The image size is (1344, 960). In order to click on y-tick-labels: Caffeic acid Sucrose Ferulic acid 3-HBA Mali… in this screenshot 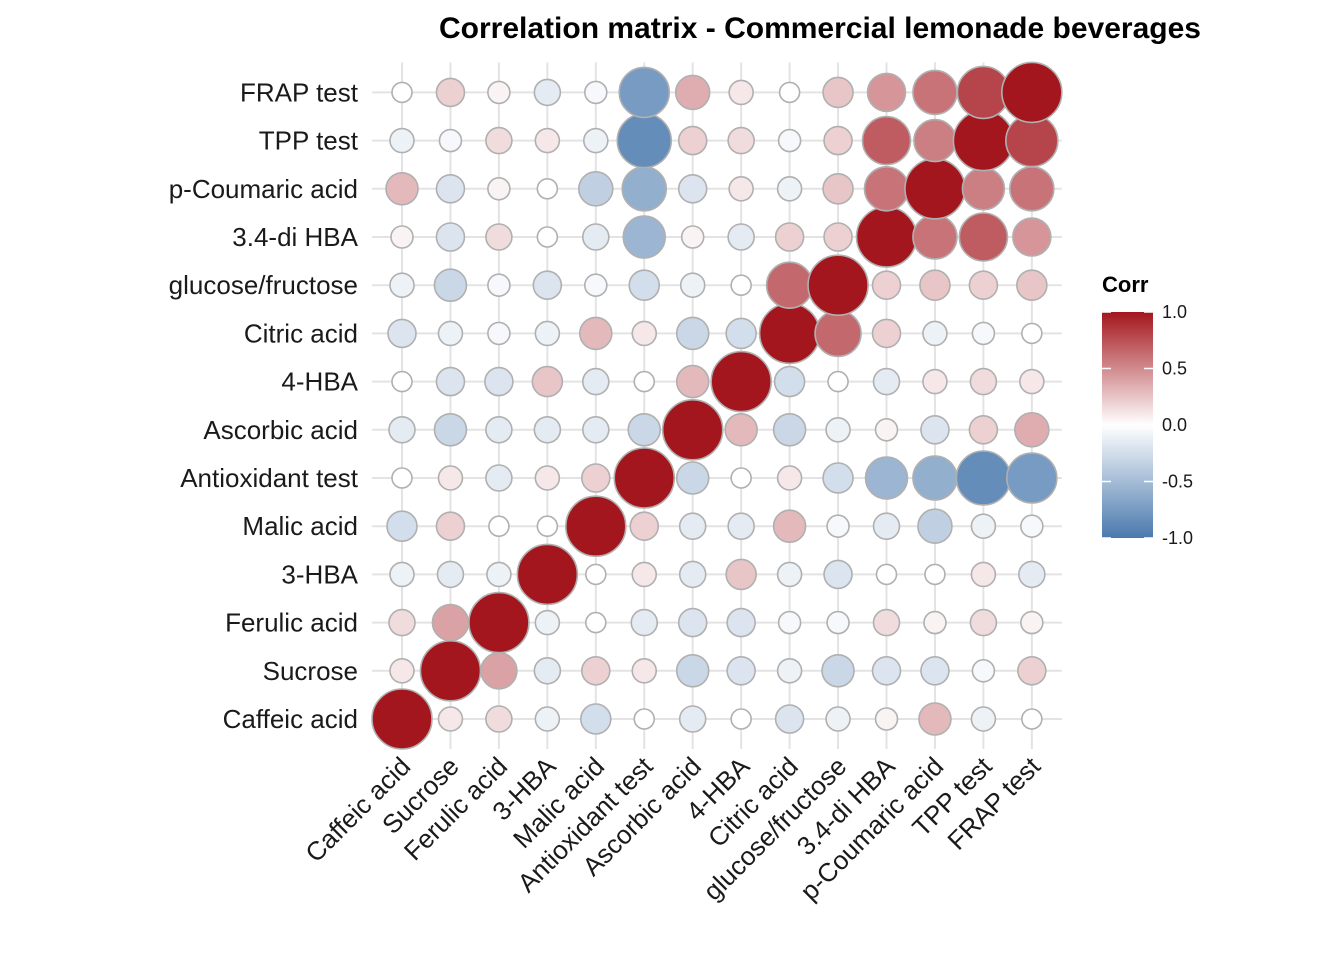, I will do `click(264, 405)`.